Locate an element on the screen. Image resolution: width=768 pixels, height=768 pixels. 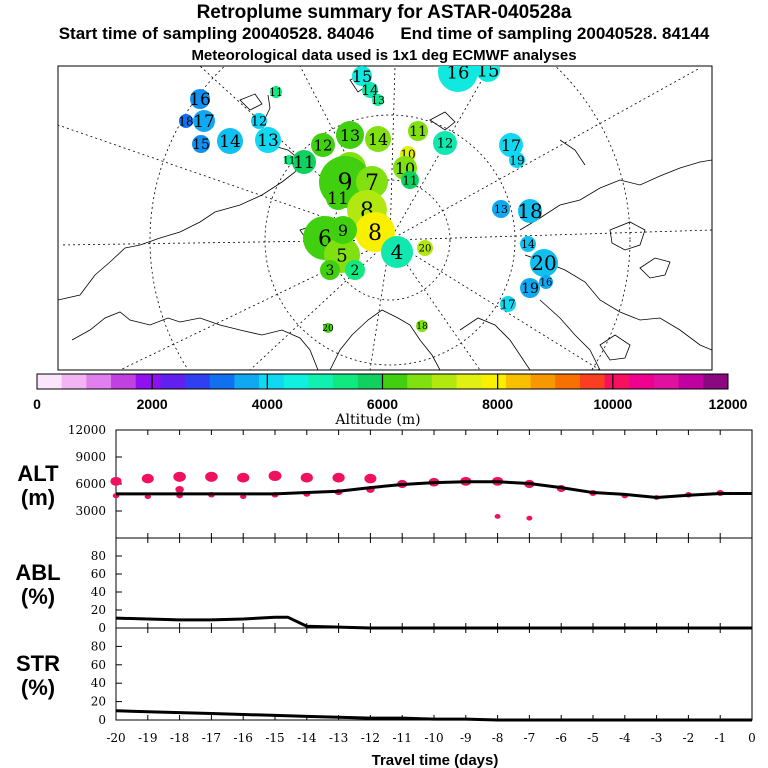
marker-label: 3 is located at coordinates (330, 271).